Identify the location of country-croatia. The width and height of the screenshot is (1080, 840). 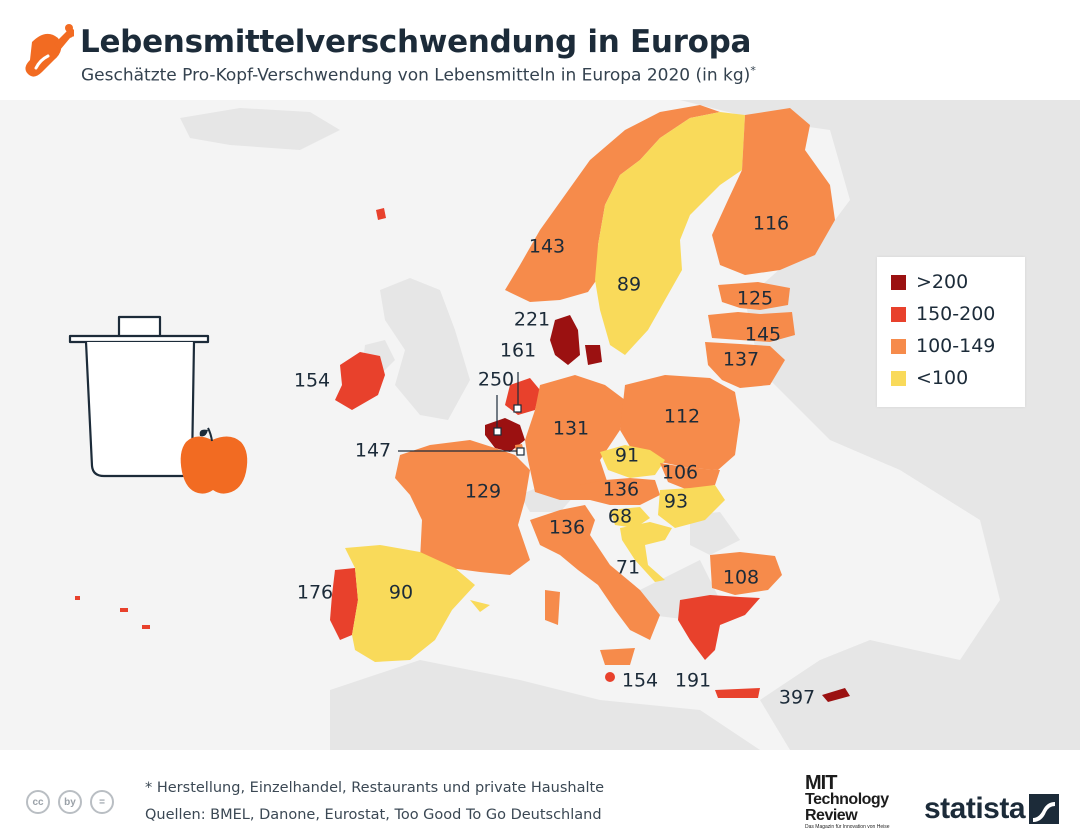
(646, 552).